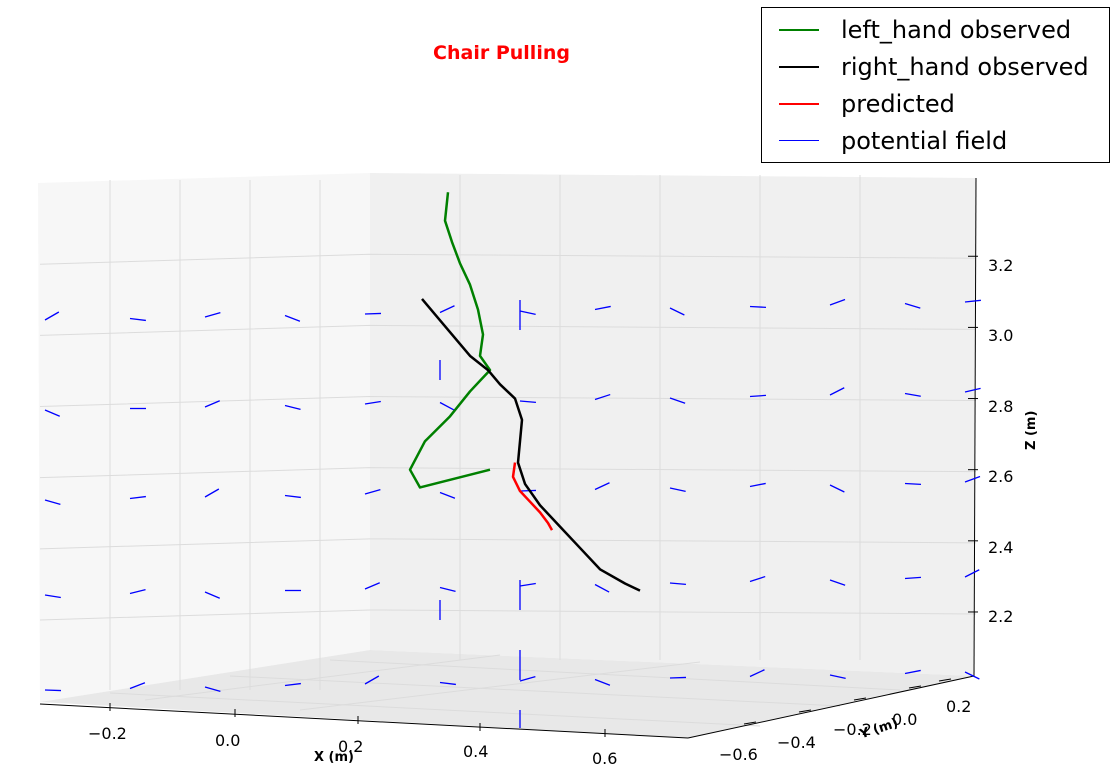 The height and width of the screenshot is (779, 1118). What do you see at coordinates (1001, 547) in the screenshot?
I see `z-tick-label: 2.4` at bounding box center [1001, 547].